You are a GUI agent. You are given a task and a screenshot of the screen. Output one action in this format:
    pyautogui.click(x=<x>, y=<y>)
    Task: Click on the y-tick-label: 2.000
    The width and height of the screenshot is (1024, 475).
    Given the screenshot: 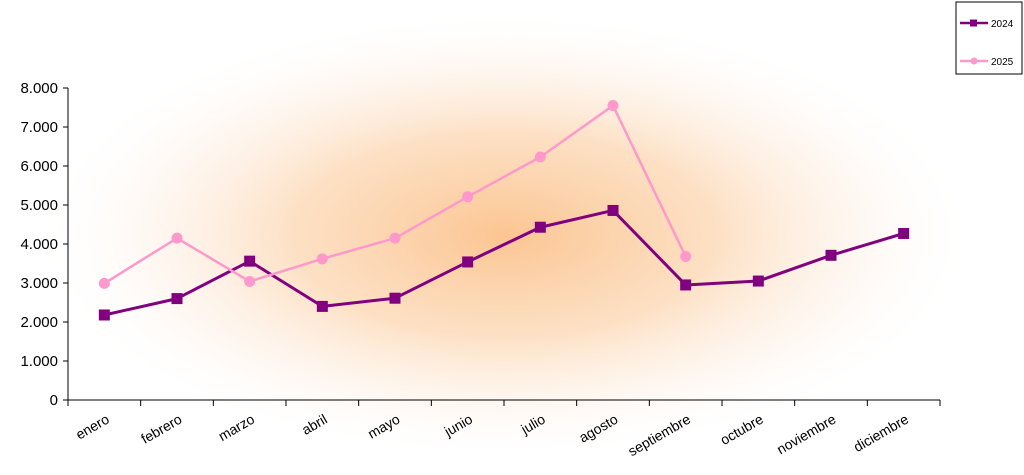 What is the action you would take?
    pyautogui.click(x=39, y=322)
    